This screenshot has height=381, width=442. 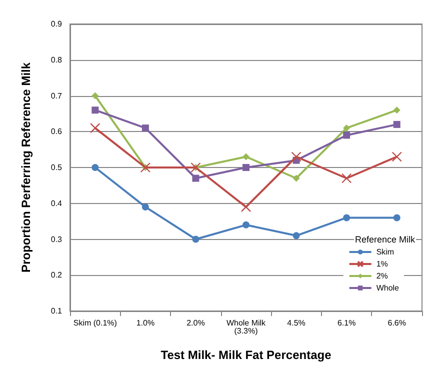 I want to click on y-tick-label: 0.2, so click(x=56, y=275).